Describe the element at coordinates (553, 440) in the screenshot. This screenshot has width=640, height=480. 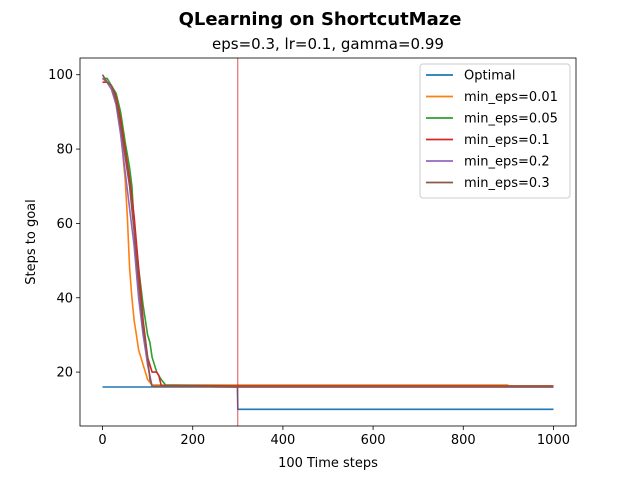
I see `x-tick-label: 1000` at that location.